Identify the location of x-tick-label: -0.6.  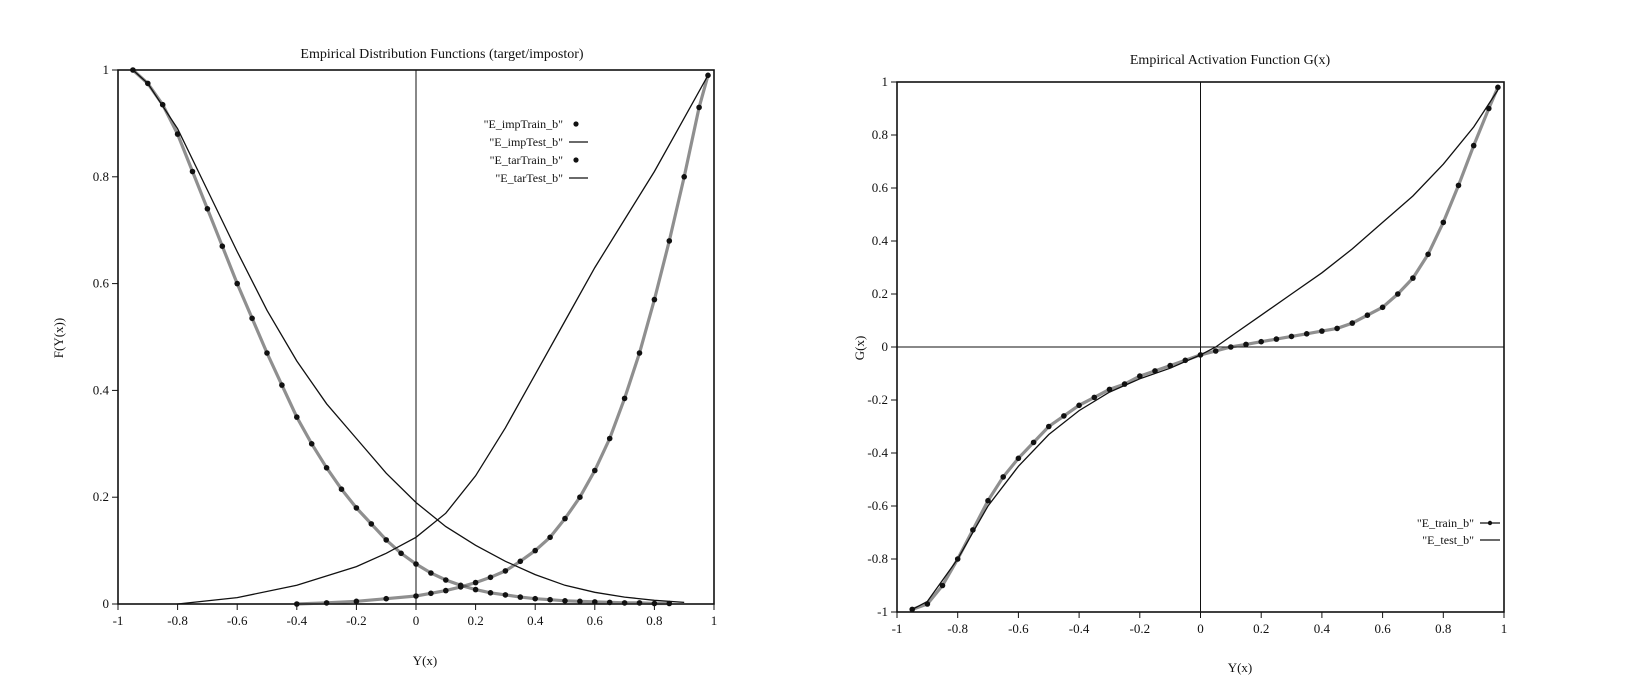
(1018, 628).